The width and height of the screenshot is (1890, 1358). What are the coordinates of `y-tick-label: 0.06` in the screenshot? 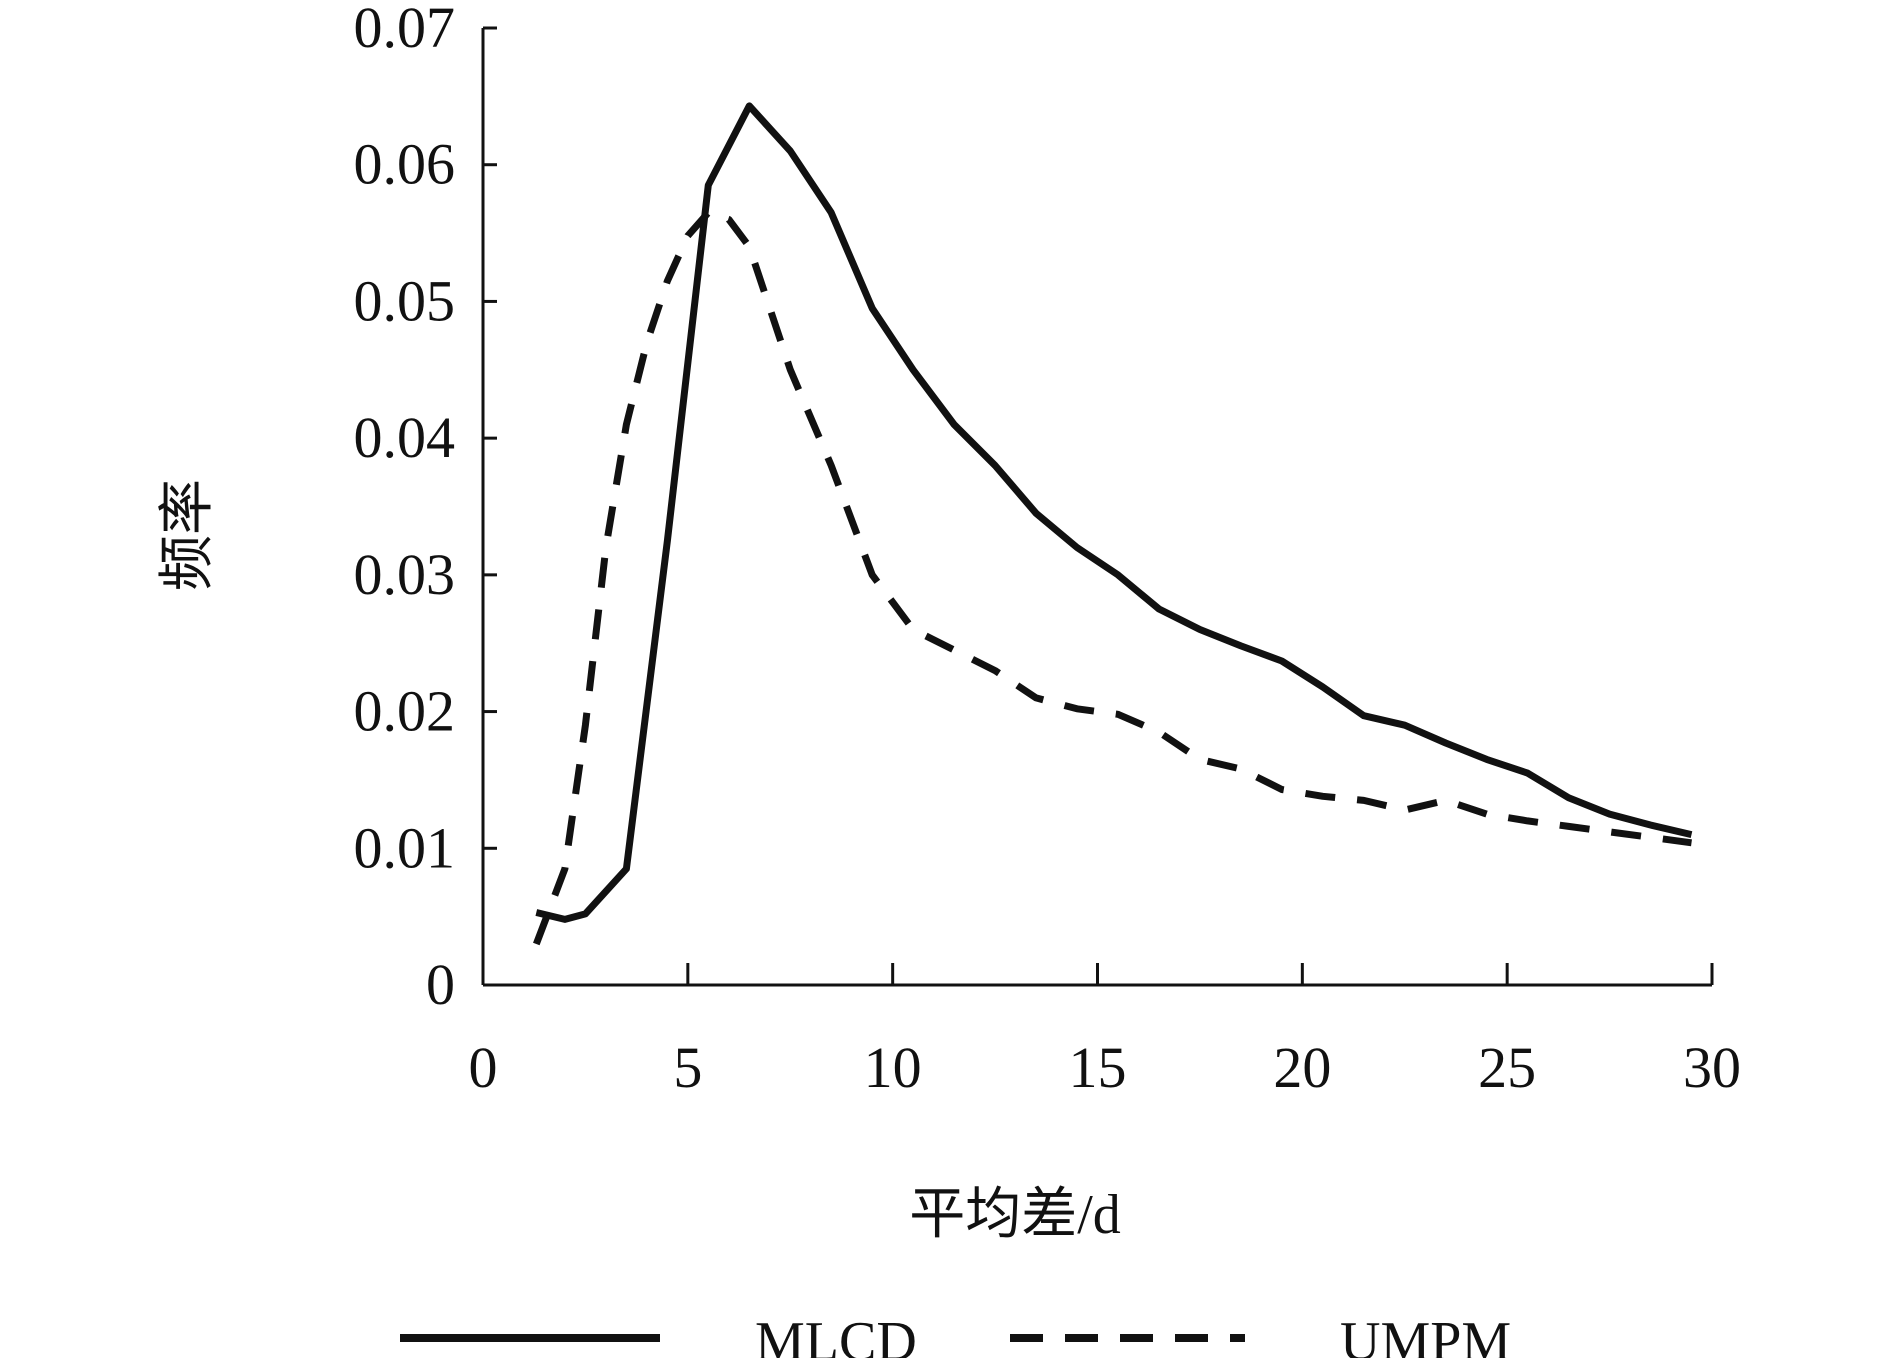 It's located at (405, 164).